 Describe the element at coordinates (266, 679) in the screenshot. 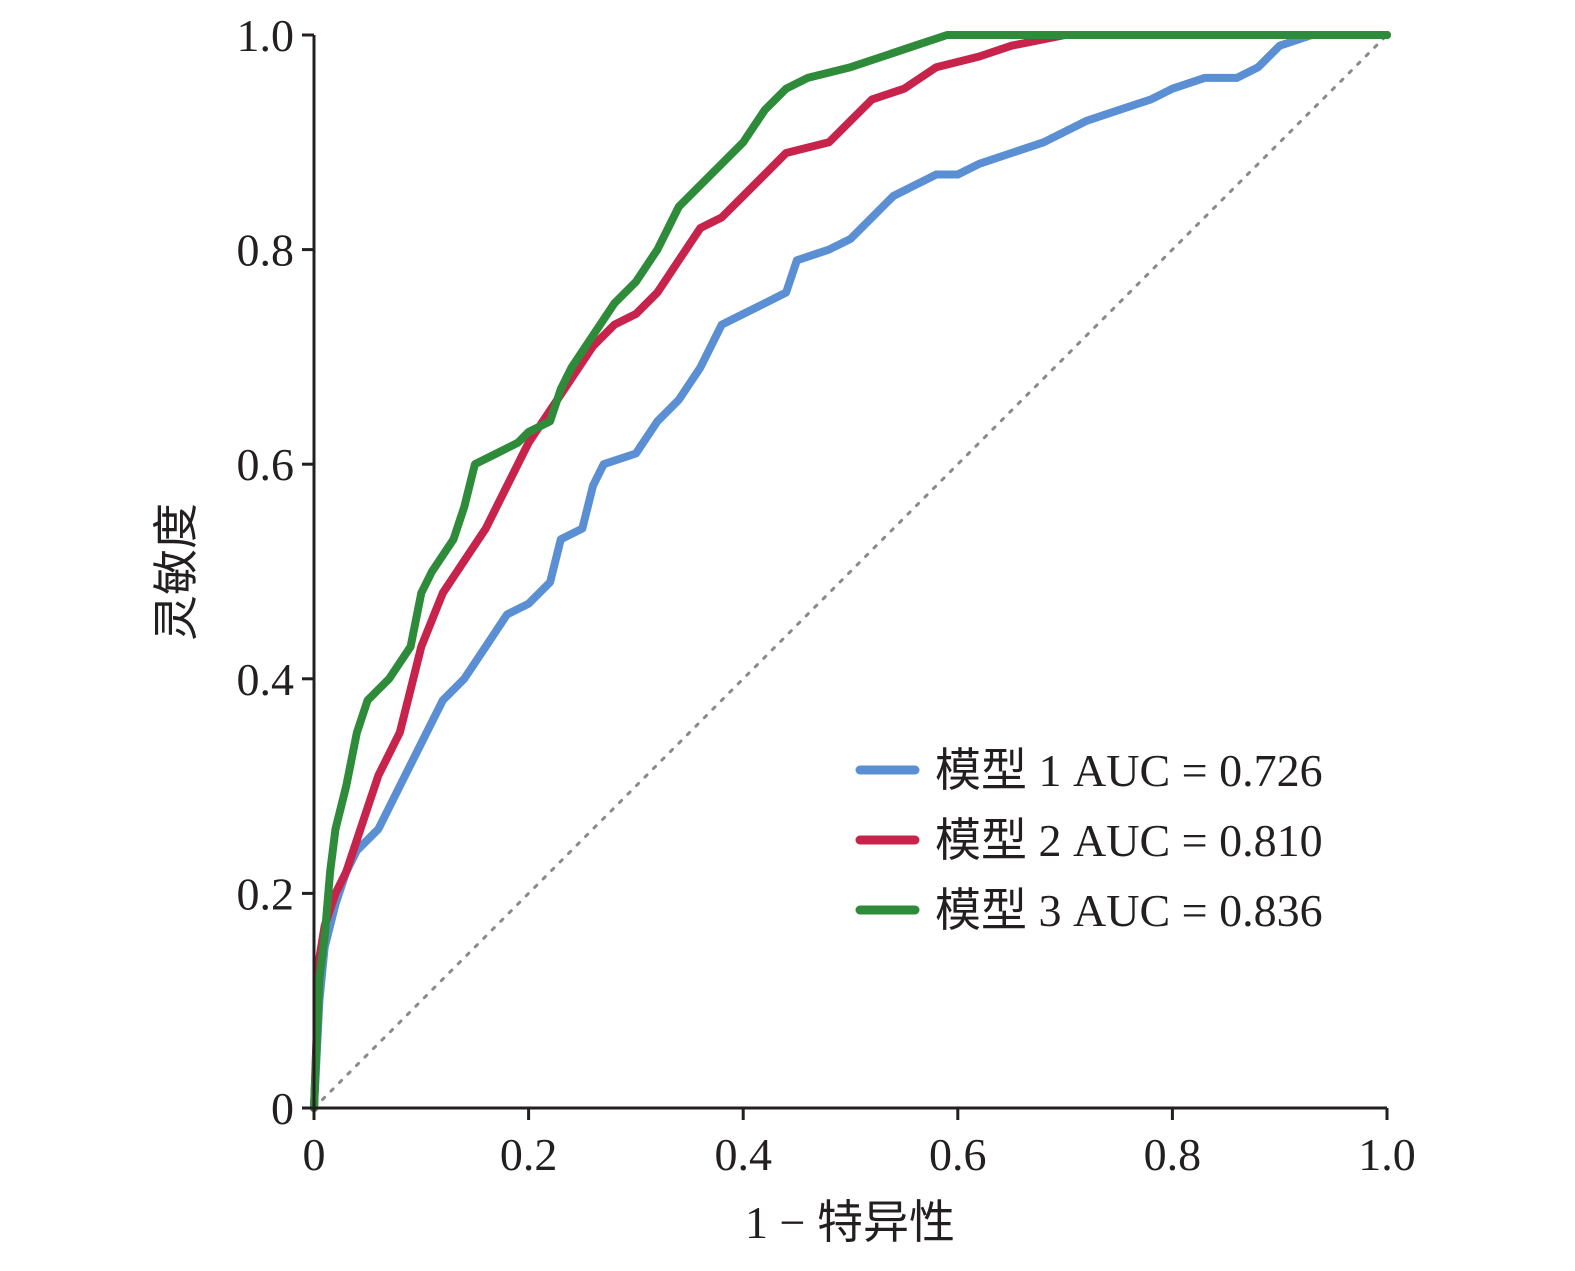

I see `y-tick-label: 0.4` at that location.